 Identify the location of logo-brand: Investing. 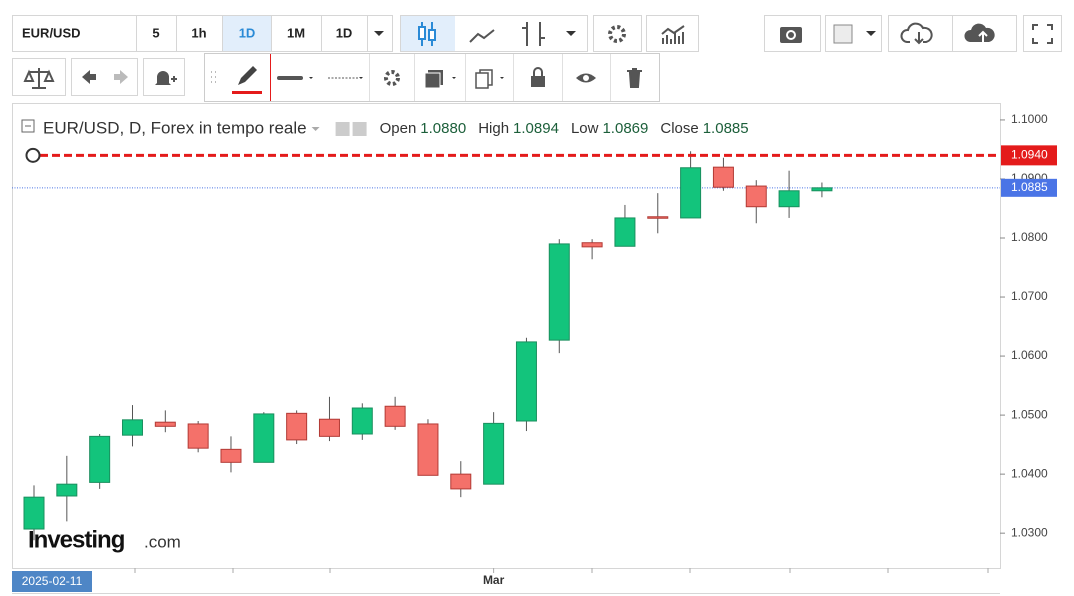
(76, 539).